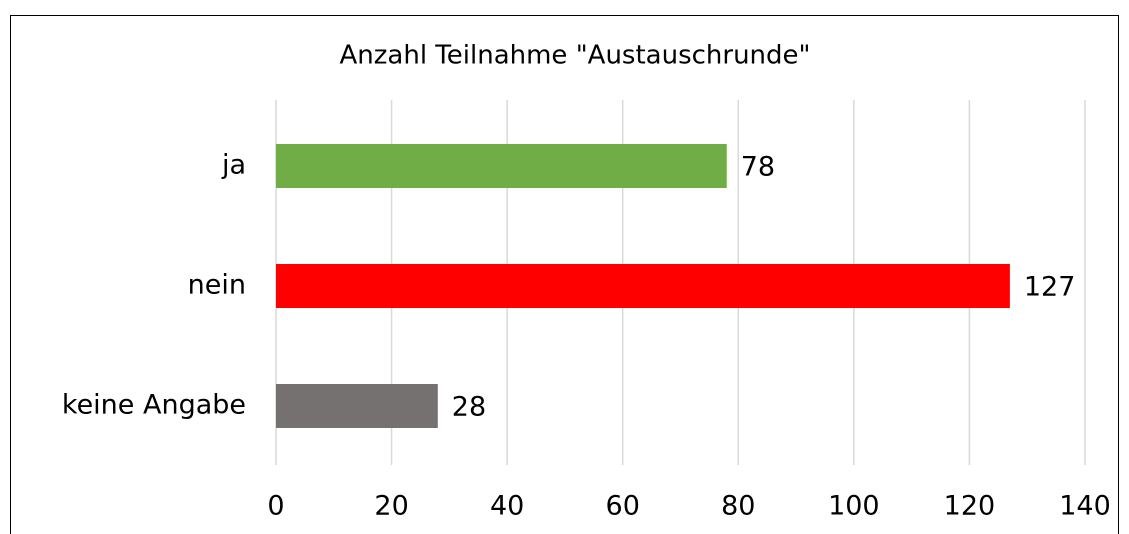  Describe the element at coordinates (154, 405) in the screenshot. I see `y-tick-label: keine Angabe` at that location.